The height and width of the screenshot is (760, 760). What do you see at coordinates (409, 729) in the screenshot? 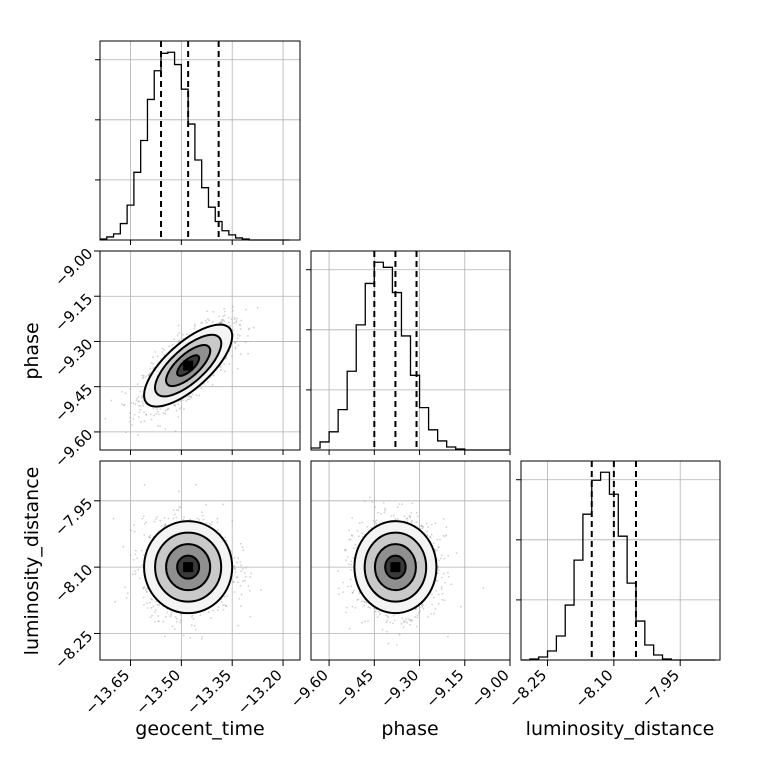
I see `x-axis-label-phase: phase` at bounding box center [409, 729].